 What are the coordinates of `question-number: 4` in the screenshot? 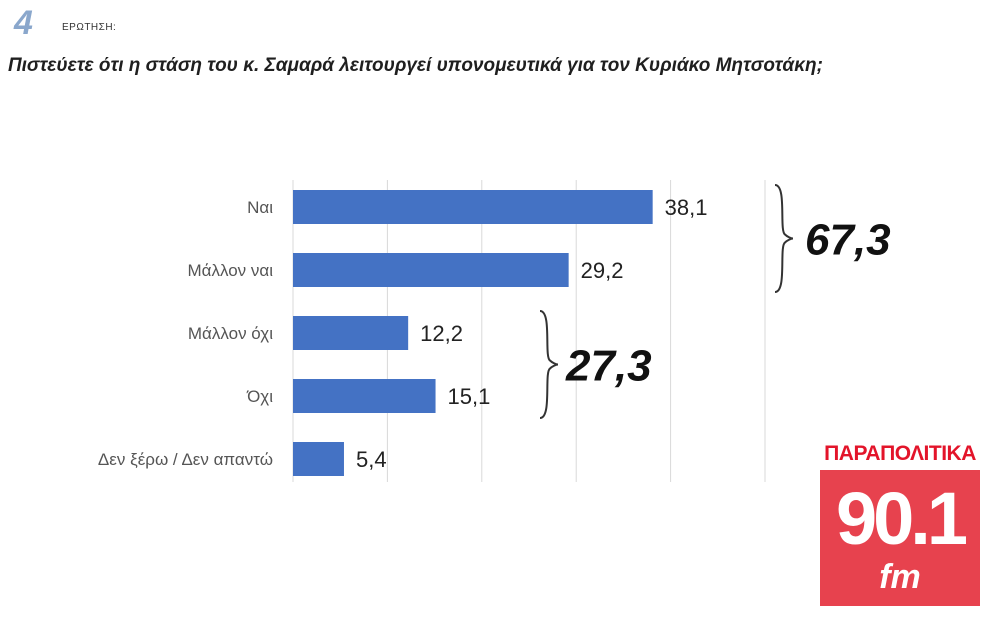 It's located at (23, 23).